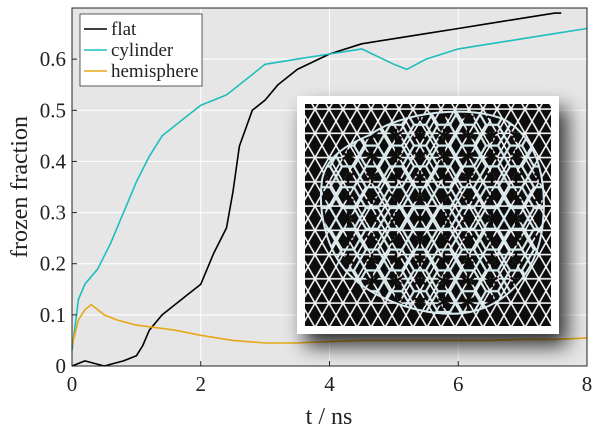 This screenshot has width=600, height=433. What do you see at coordinates (53, 110) in the screenshot?
I see `y-tick-label: 0.5` at bounding box center [53, 110].